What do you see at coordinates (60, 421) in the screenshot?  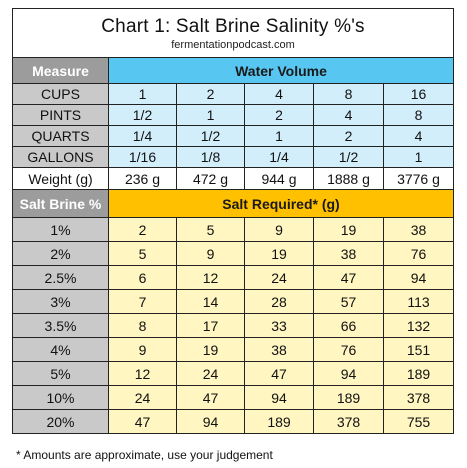 I see `brine-percent-label: 20%` at bounding box center [60, 421].